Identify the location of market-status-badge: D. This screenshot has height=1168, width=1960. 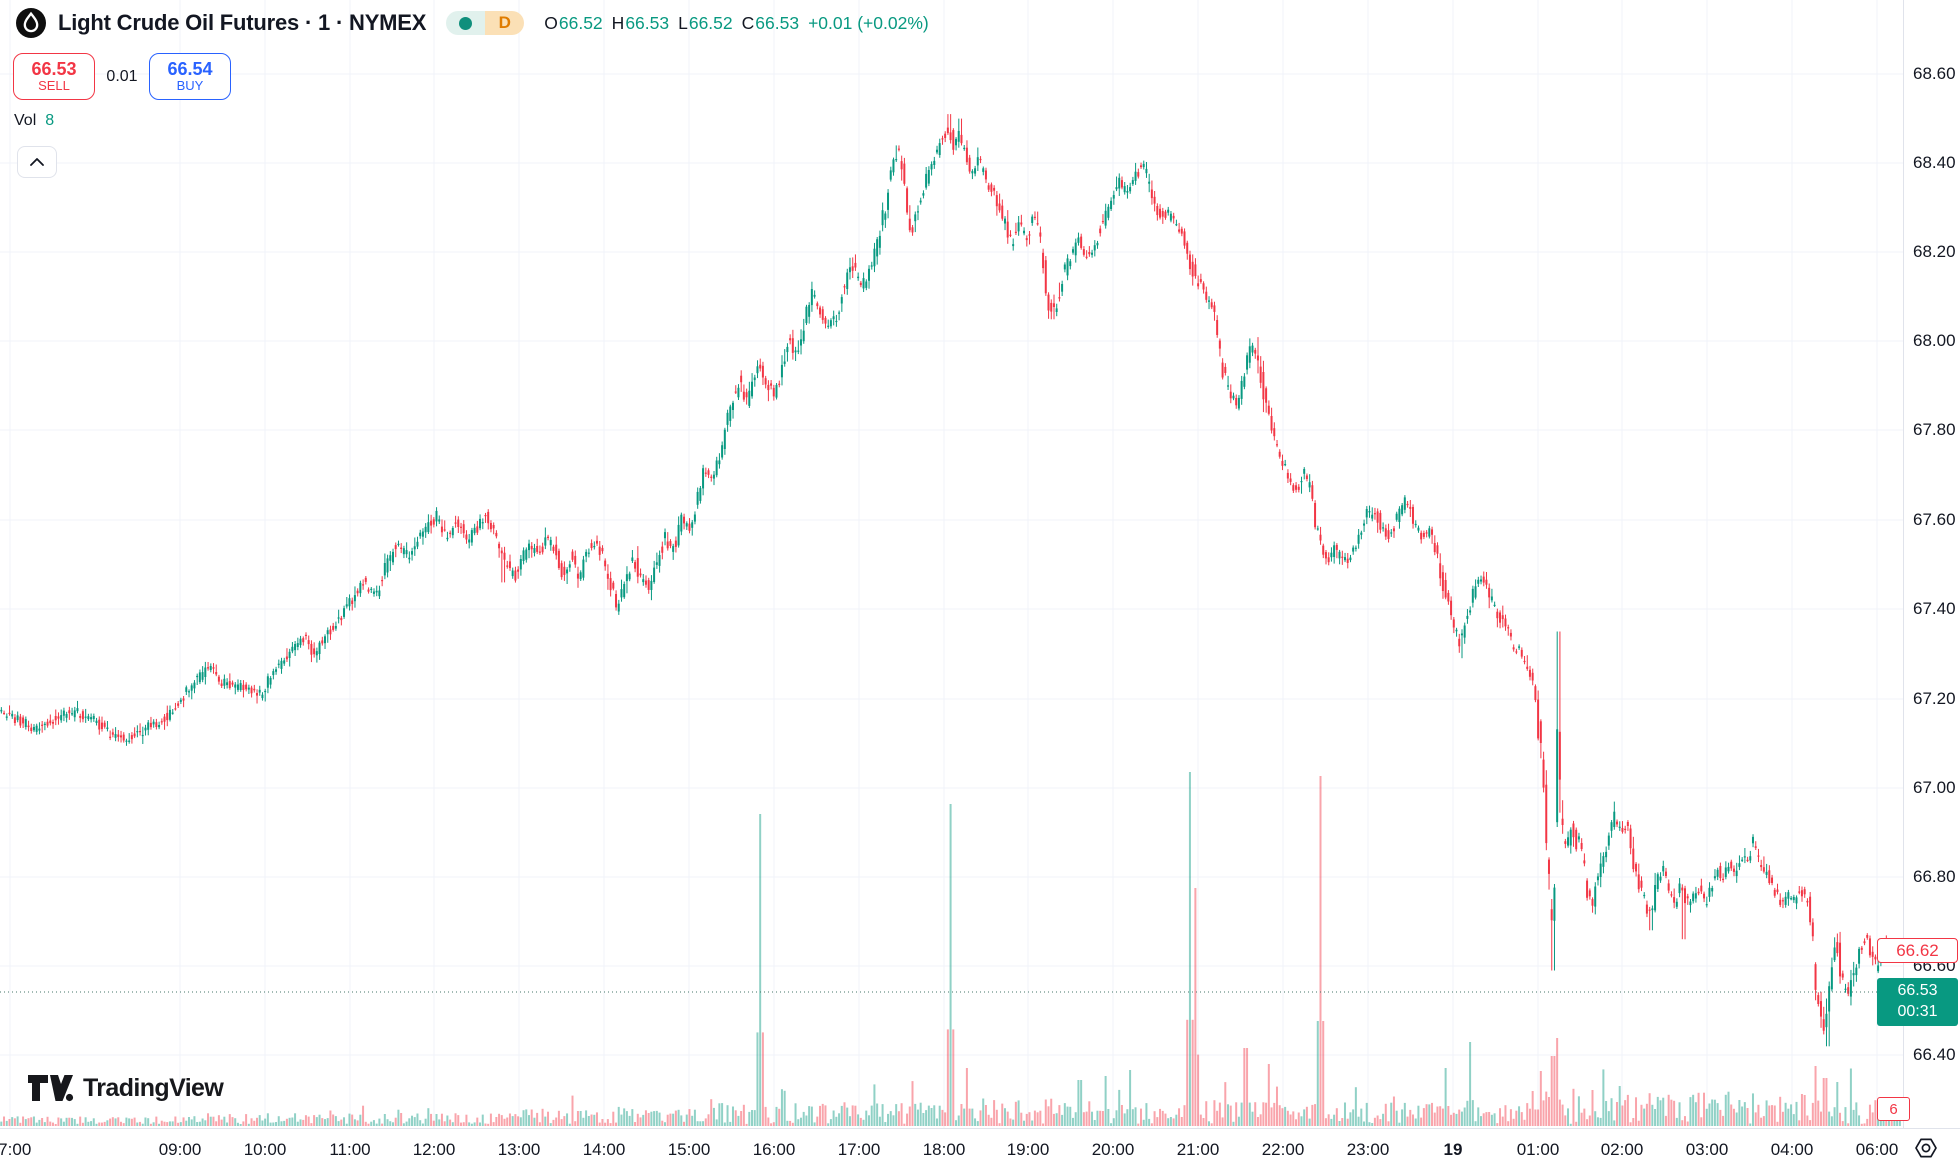
(485, 23).